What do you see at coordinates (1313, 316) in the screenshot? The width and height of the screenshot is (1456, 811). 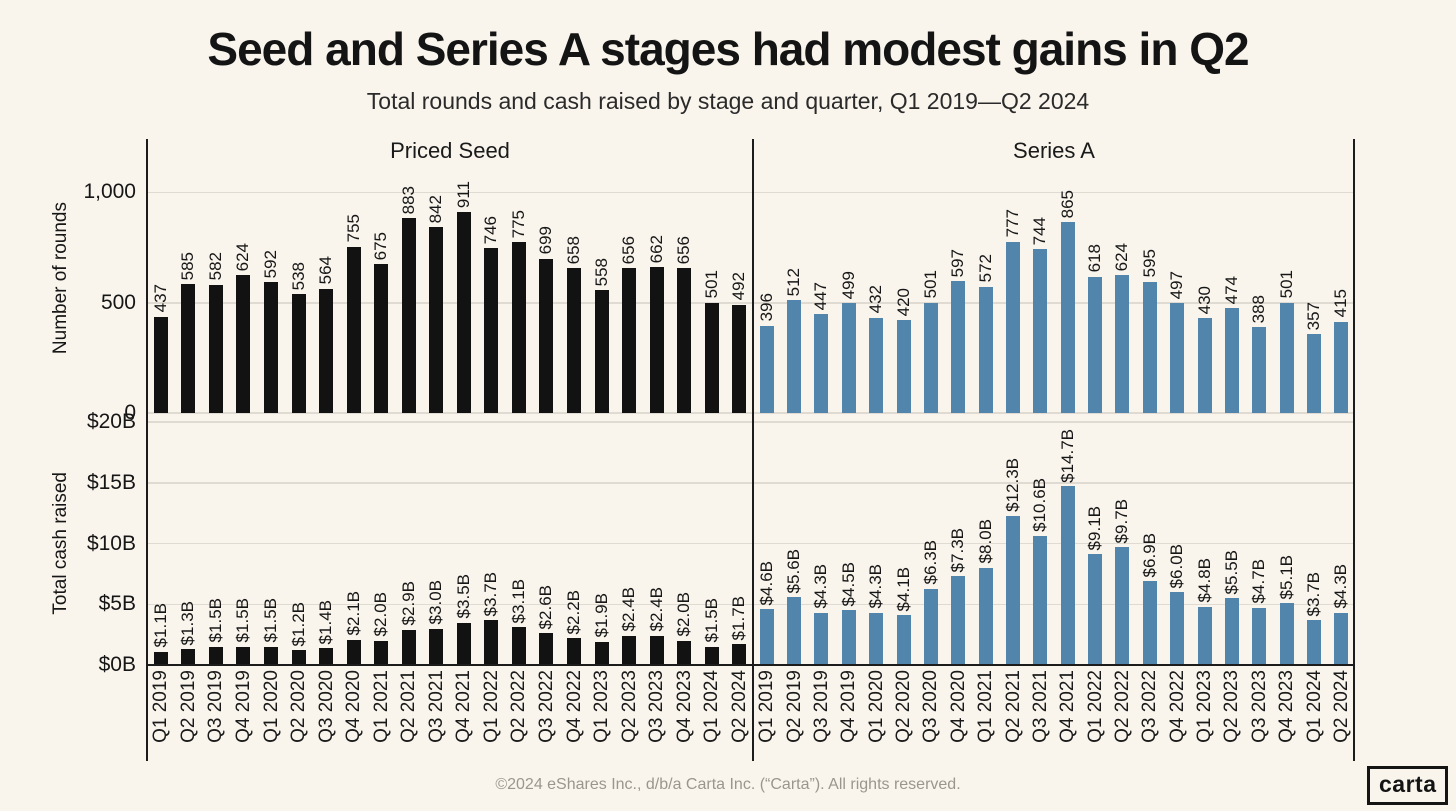 I see `bar-value-label: 357` at bounding box center [1313, 316].